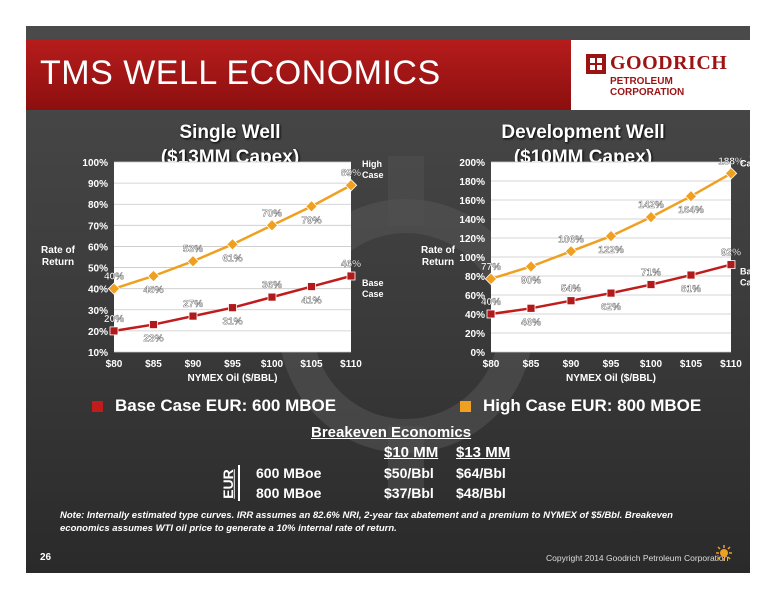  What do you see at coordinates (409, 473) in the screenshot?
I see `breakeven-row1-c1: $50/Bbl` at bounding box center [409, 473].